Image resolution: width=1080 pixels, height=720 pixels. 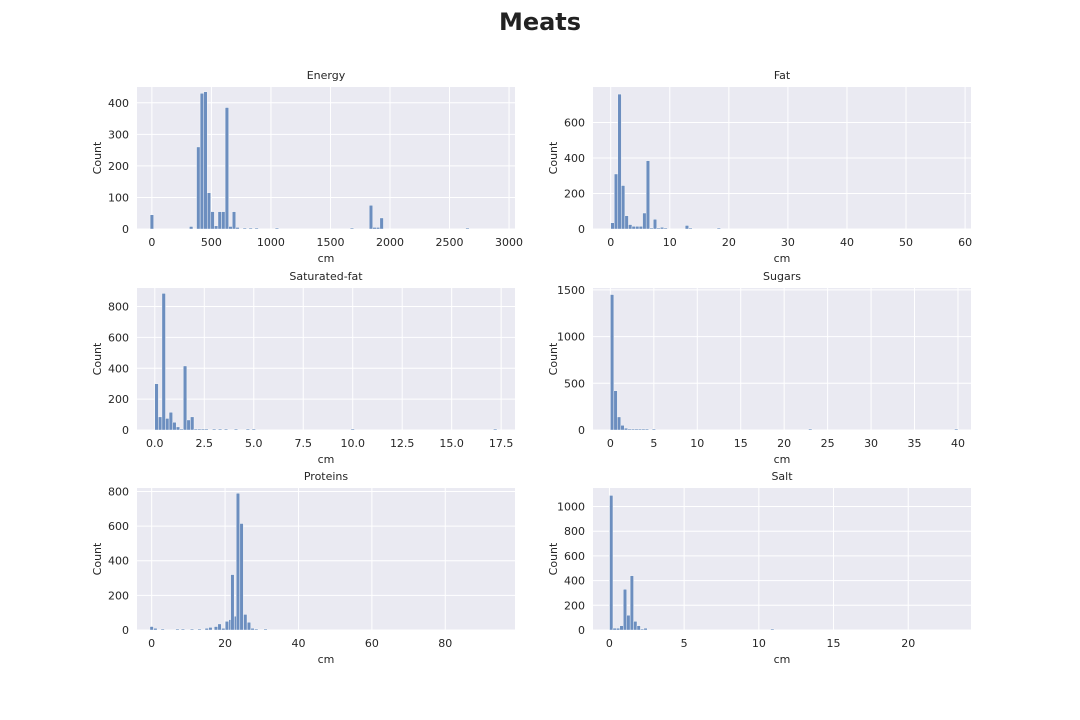 What do you see at coordinates (782, 476) in the screenshot?
I see `panel-title: Salt` at bounding box center [782, 476].